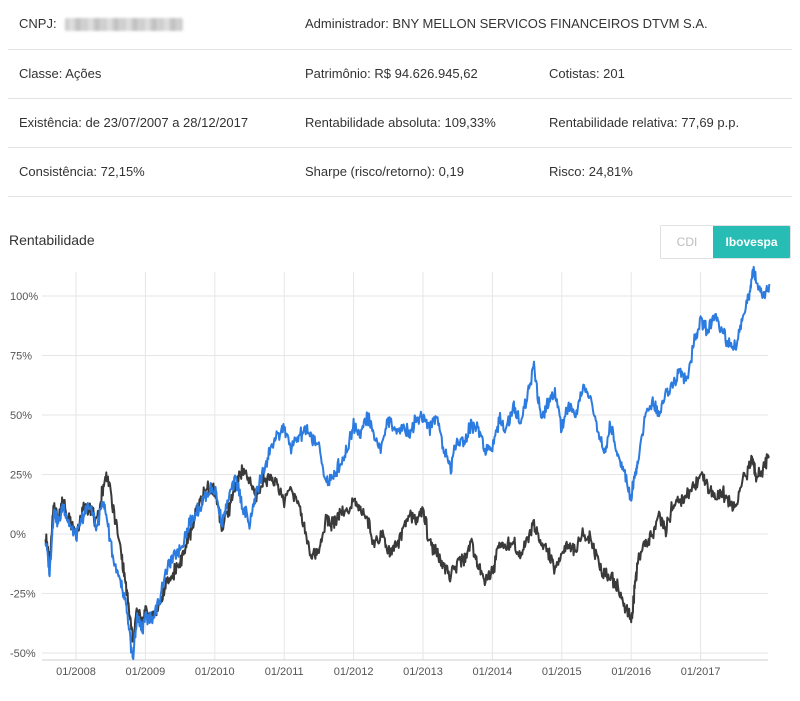 Image resolution: width=800 pixels, height=701 pixels. I want to click on patrimonio-field: Patrimônio: R$ 94.626.945,62, so click(391, 73).